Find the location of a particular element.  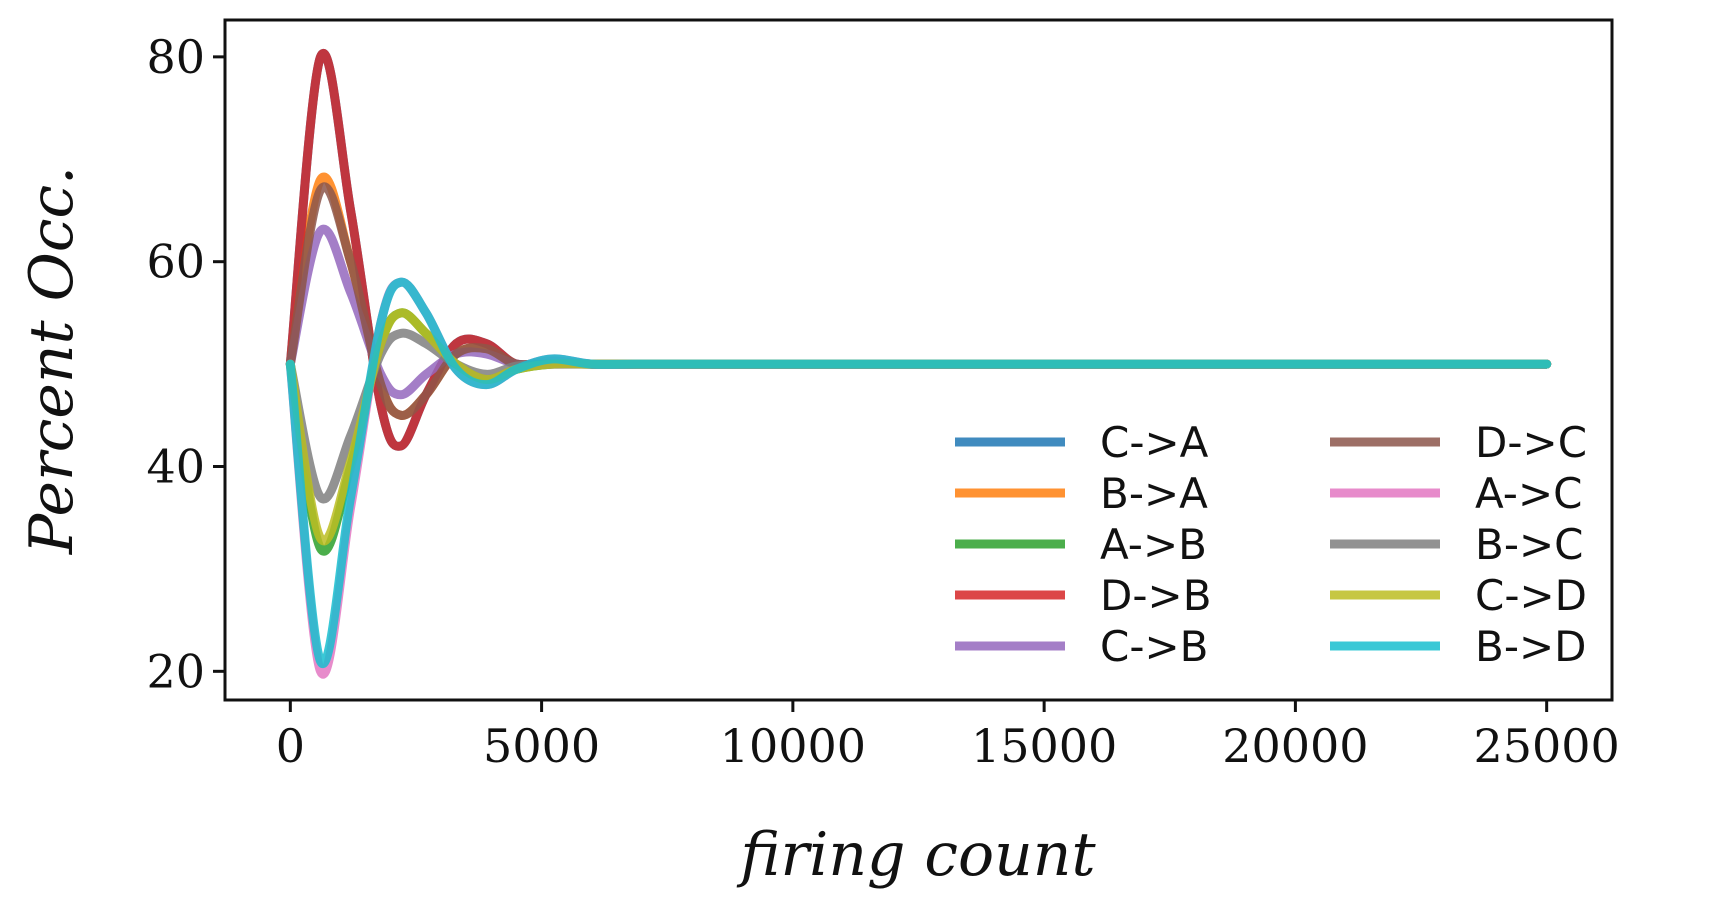

y-tick-label: 80 is located at coordinates (175, 57).